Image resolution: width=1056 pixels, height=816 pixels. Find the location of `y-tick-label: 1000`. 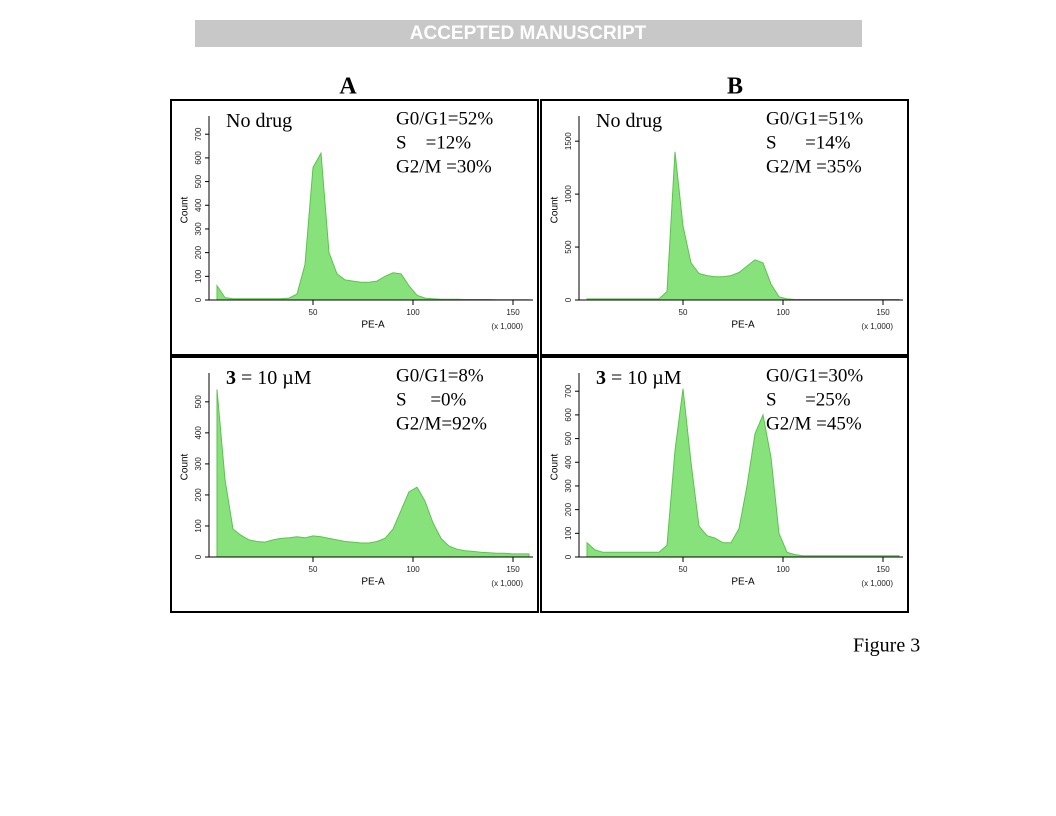

y-tick-label: 1000 is located at coordinates (568, 194).